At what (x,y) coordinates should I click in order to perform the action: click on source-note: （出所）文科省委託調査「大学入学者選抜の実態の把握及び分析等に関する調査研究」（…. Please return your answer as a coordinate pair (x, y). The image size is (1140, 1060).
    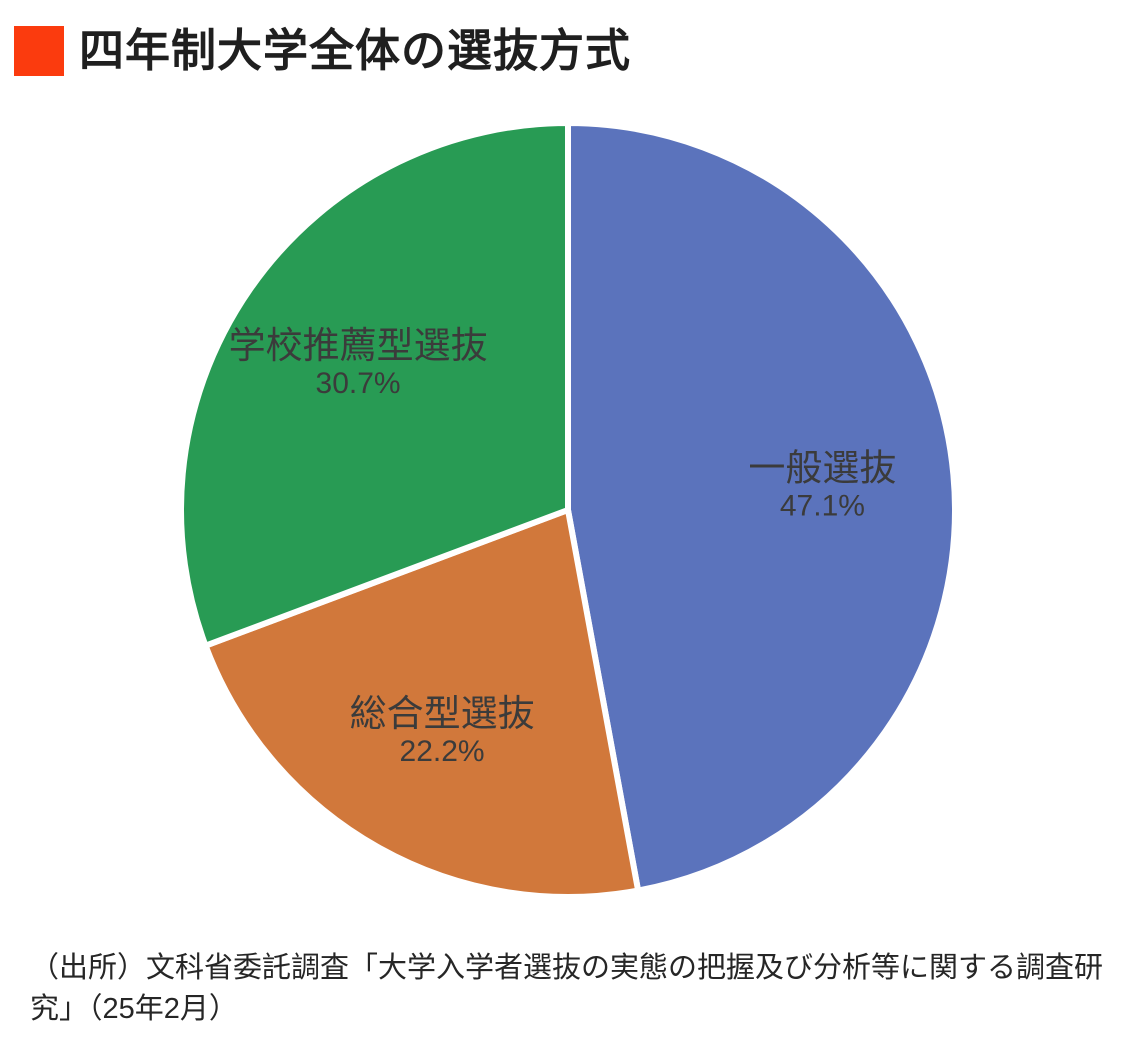
    Looking at the image, I should click on (567, 988).